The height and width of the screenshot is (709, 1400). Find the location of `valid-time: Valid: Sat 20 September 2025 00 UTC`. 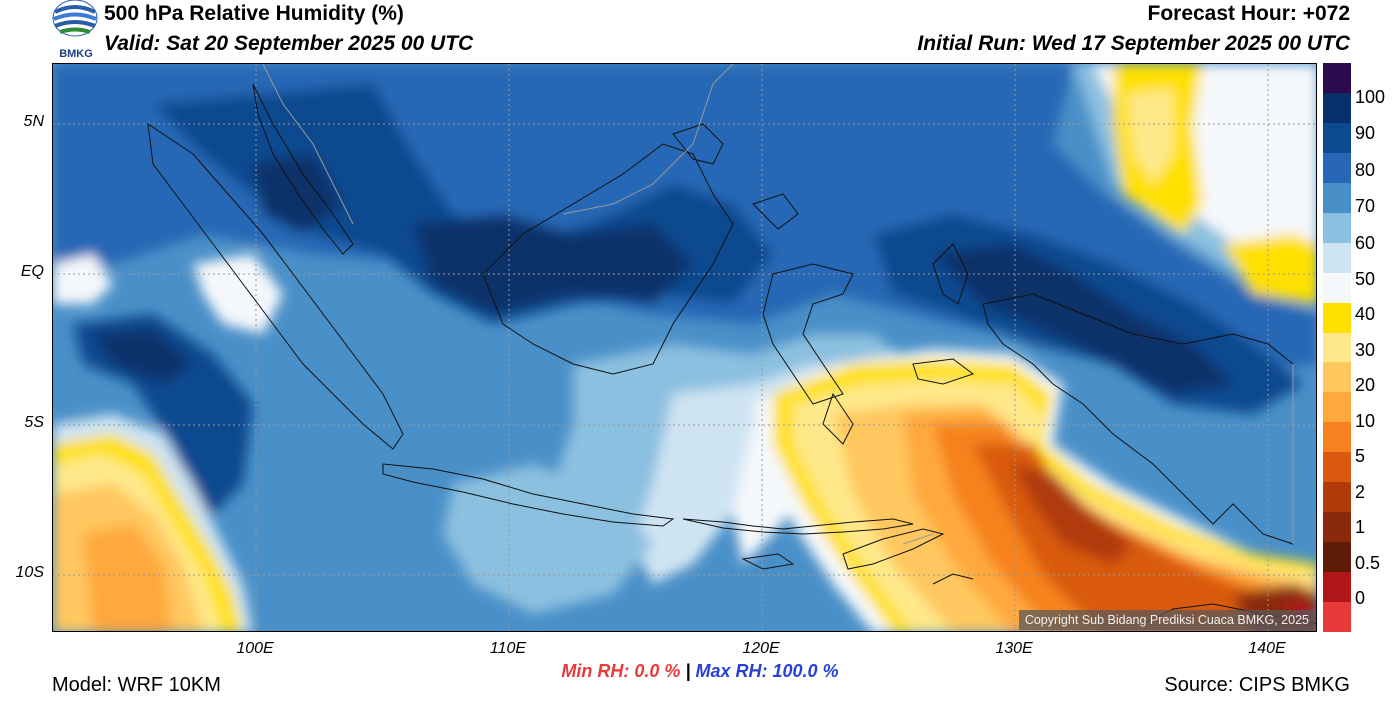

valid-time: Valid: Sat 20 September 2025 00 UTC is located at coordinates (289, 43).